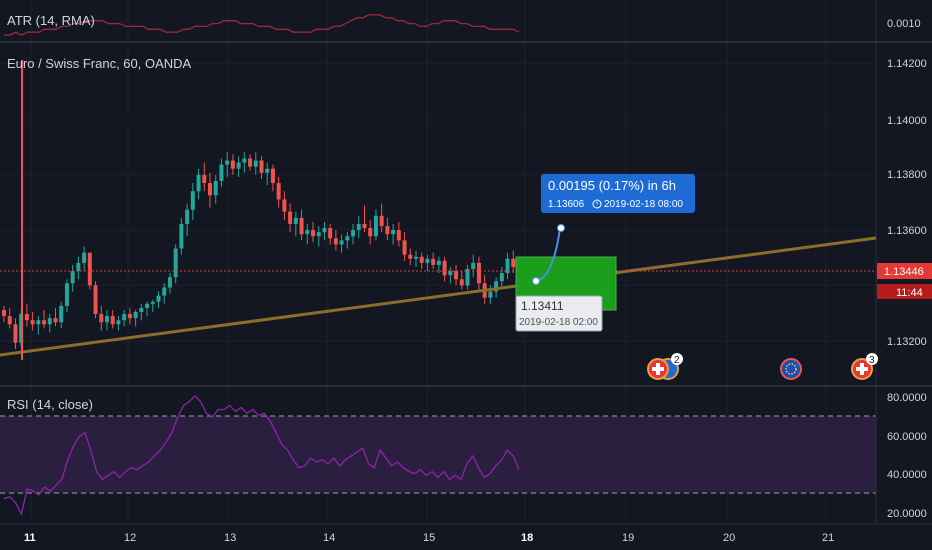  What do you see at coordinates (791, 369) in the screenshot?
I see `event-marker-eu` at bounding box center [791, 369].